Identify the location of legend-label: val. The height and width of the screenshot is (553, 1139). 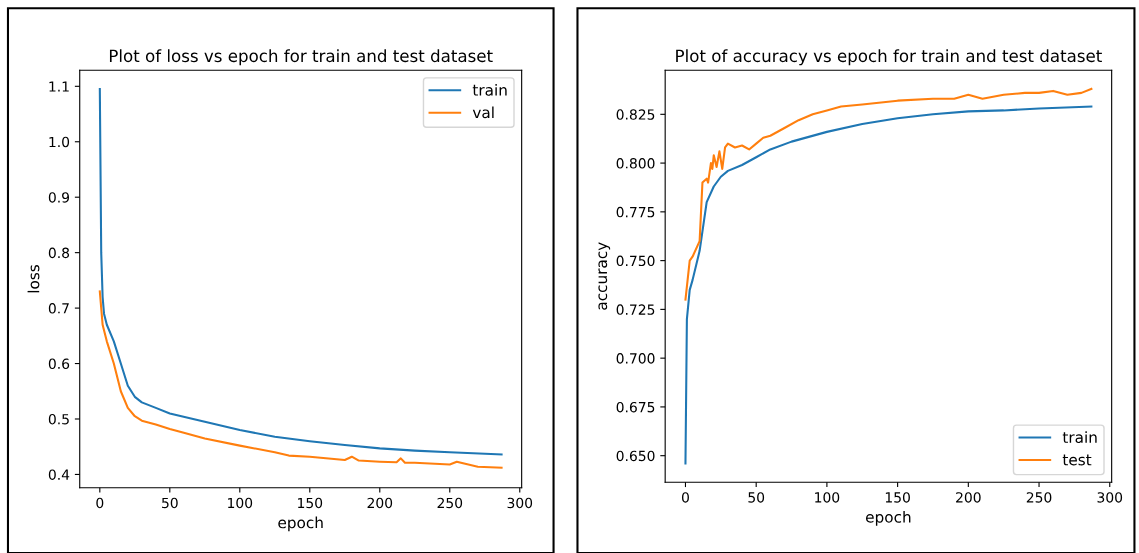
(483, 112).